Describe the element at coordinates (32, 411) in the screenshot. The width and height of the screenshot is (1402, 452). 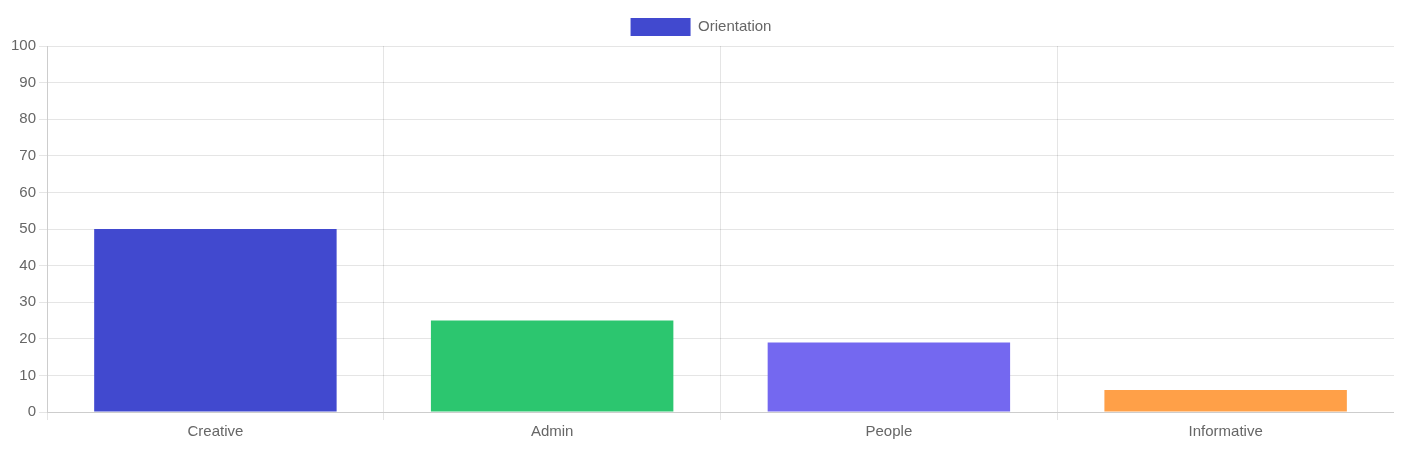
I see `y-tick-label: 0` at that location.